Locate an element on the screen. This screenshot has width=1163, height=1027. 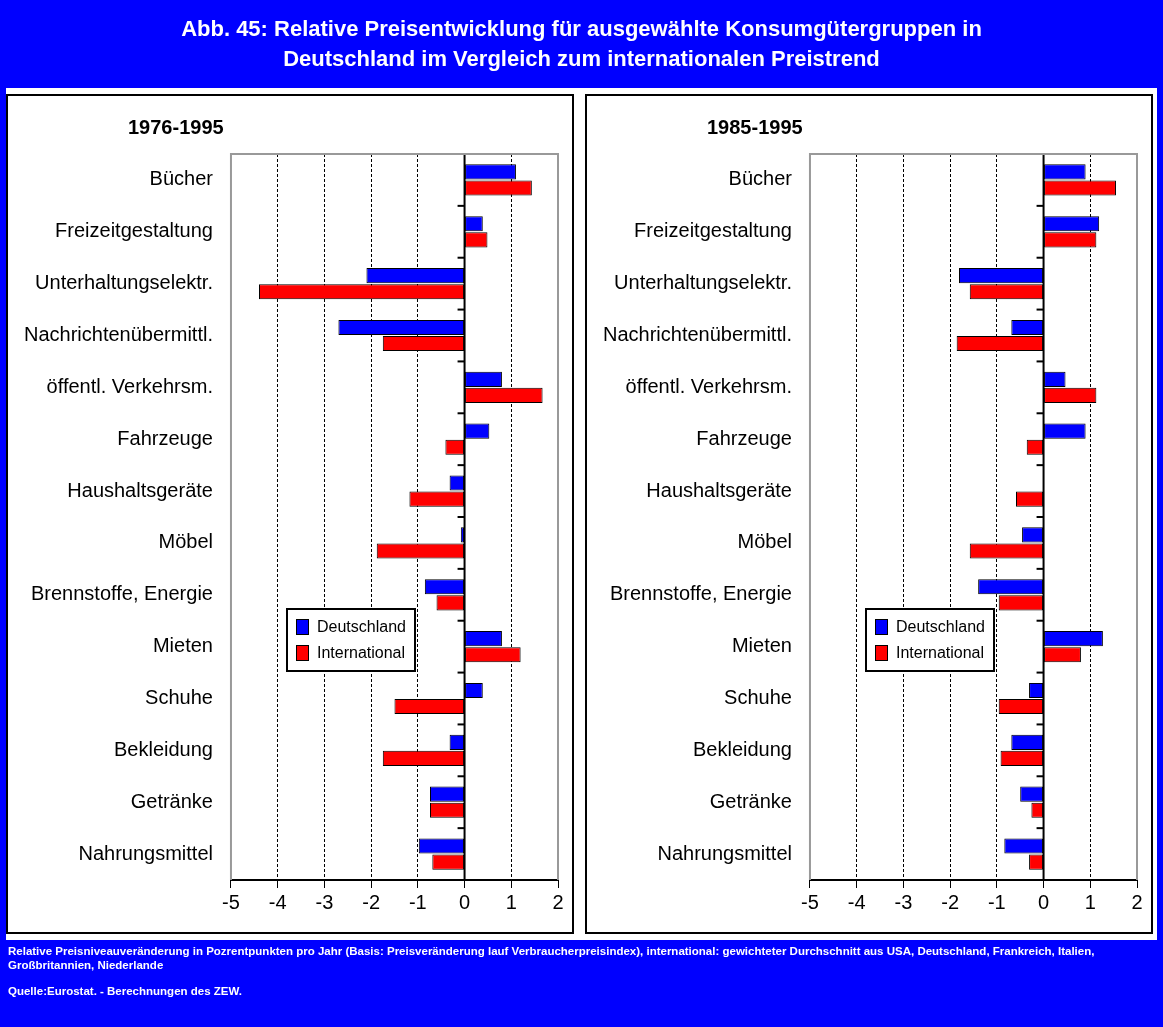
source-note: Quelle:Eurostat. - Berechnungen des ZEW. is located at coordinates (125, 991).